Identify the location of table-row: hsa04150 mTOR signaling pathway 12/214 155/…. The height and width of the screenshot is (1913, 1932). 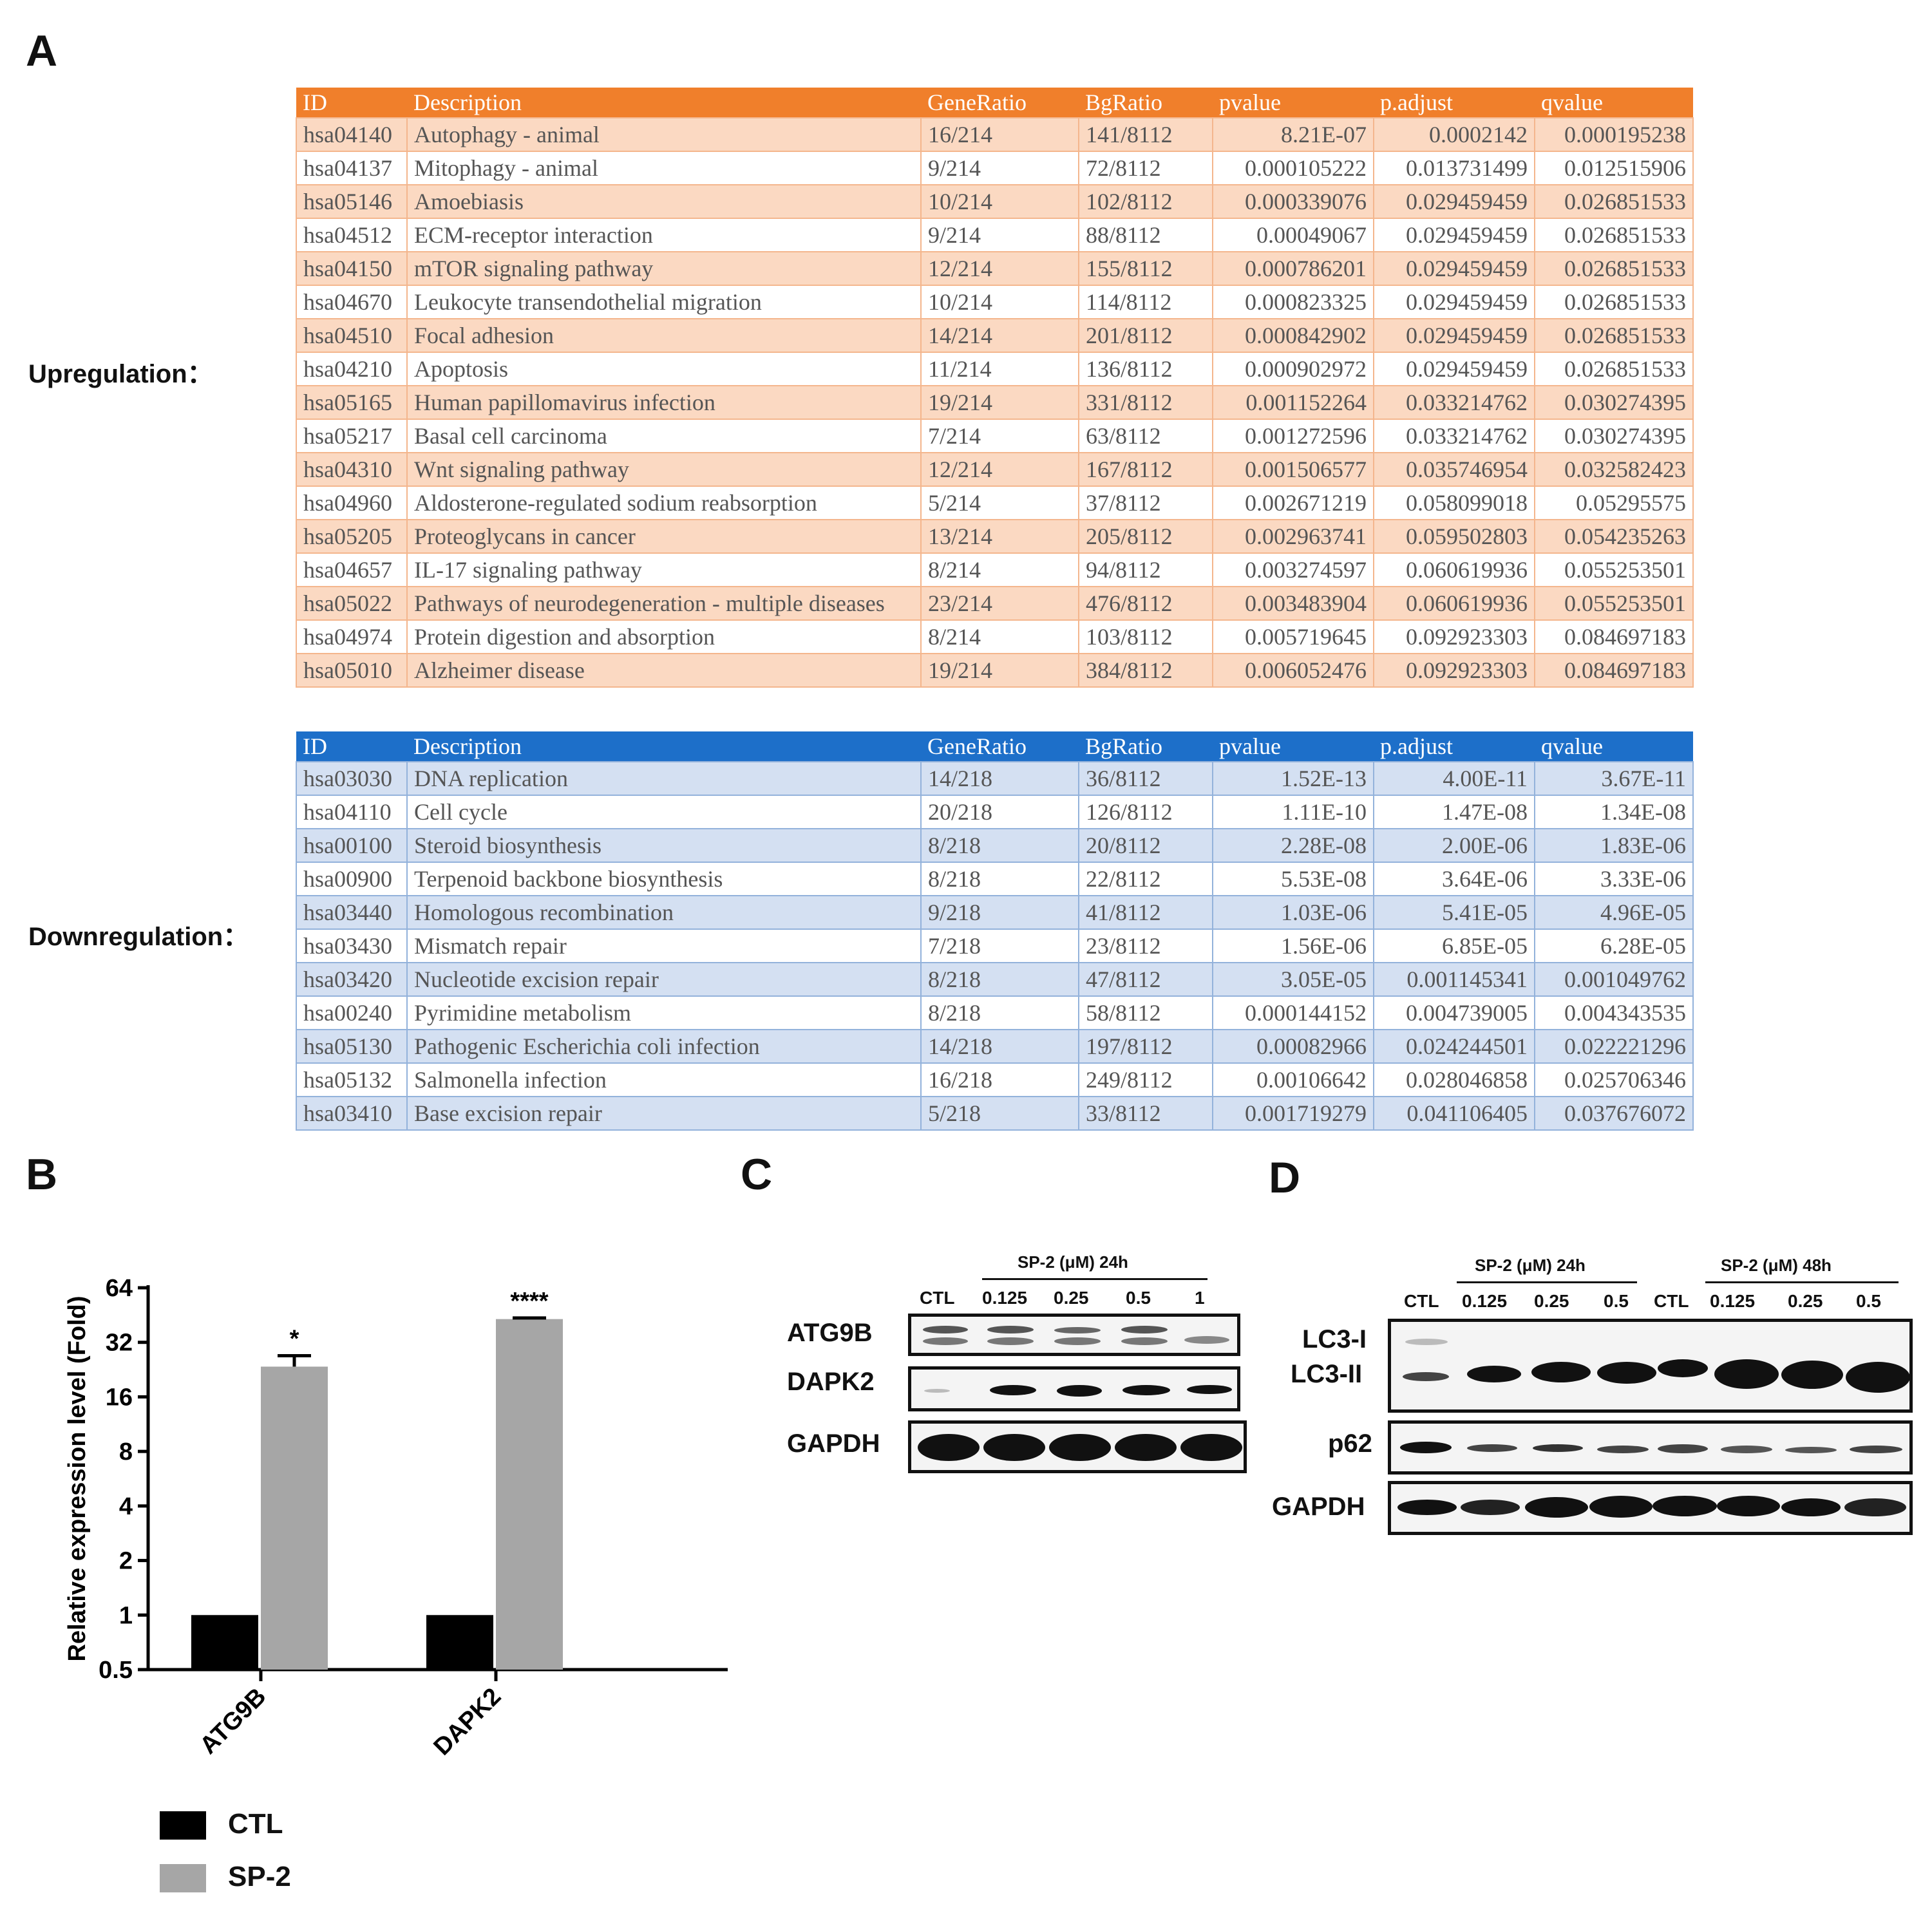
(995, 268).